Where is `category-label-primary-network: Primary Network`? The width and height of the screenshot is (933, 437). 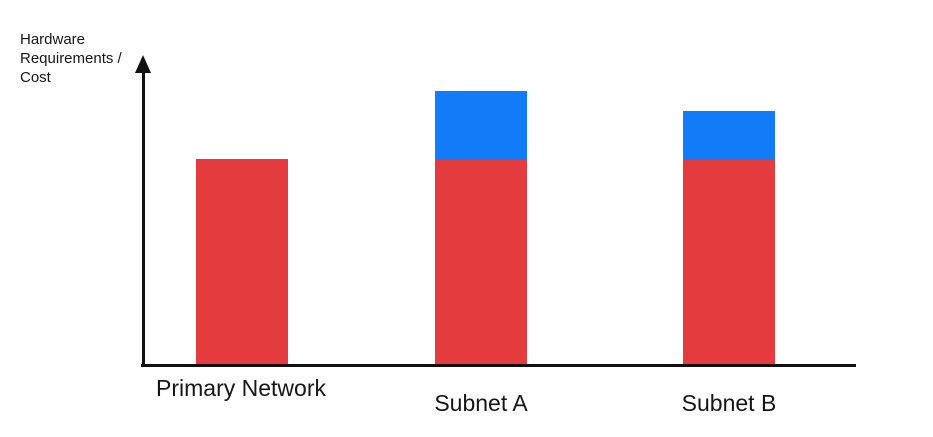 category-label-primary-network: Primary Network is located at coordinates (241, 388).